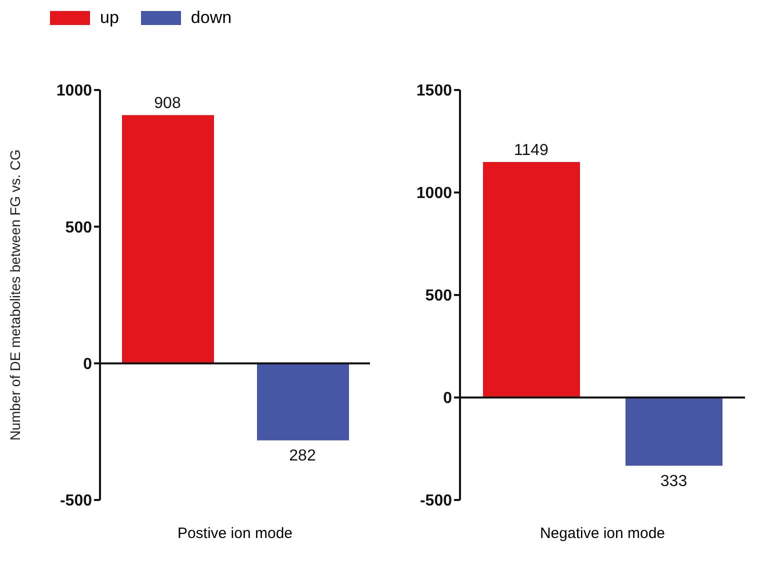 The height and width of the screenshot is (566, 757). What do you see at coordinates (235, 533) in the screenshot?
I see `x-axis-title: Postive ion mode` at bounding box center [235, 533].